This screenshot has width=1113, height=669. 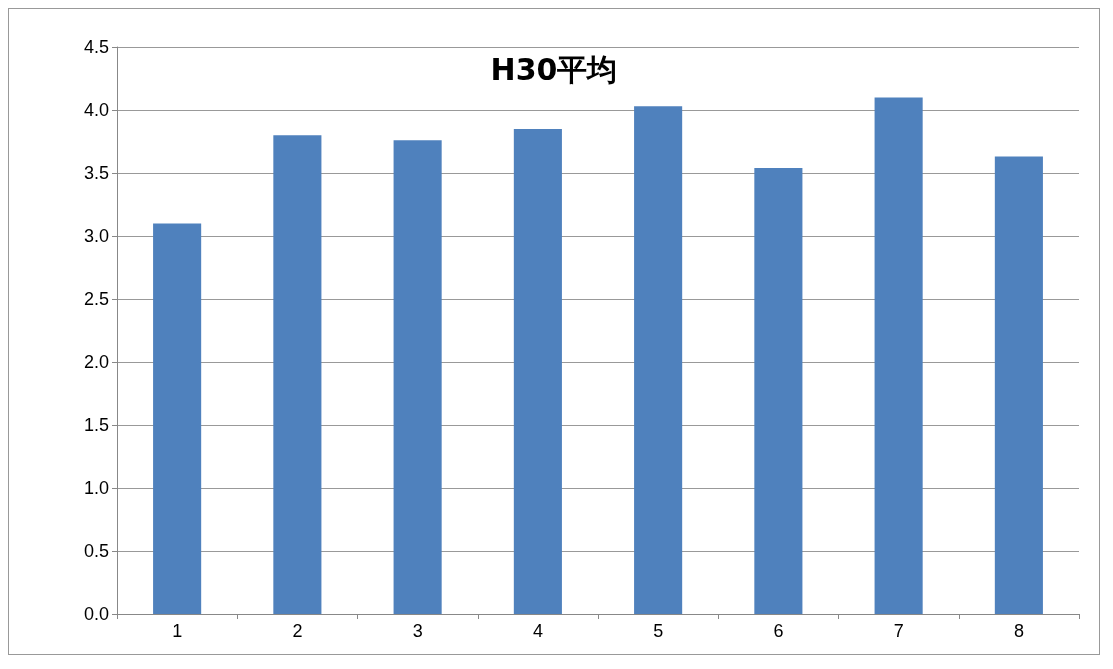 I want to click on x-tick-label: 8, so click(x=1018, y=631).